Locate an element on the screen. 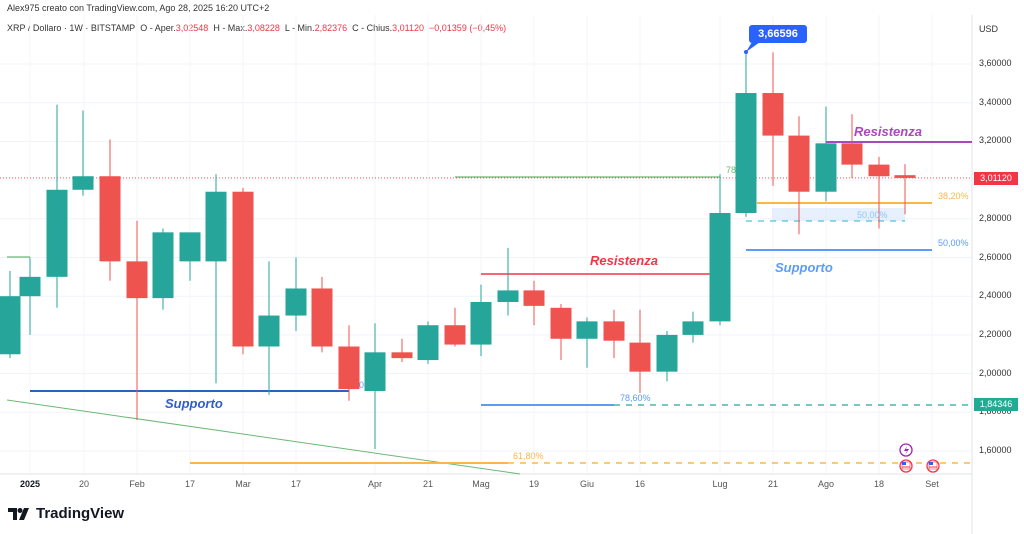  open-label: O - Aper. is located at coordinates (158, 28).